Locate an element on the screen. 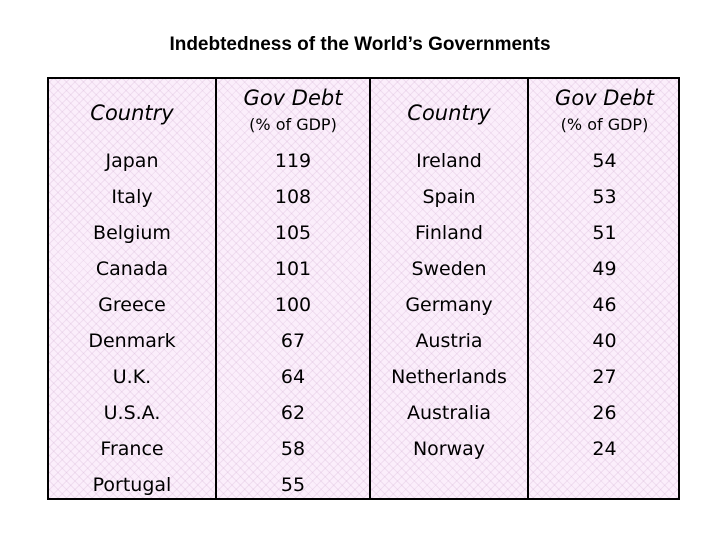 This screenshot has width=720, height=540. debt-value-cell: 40 is located at coordinates (604, 341).